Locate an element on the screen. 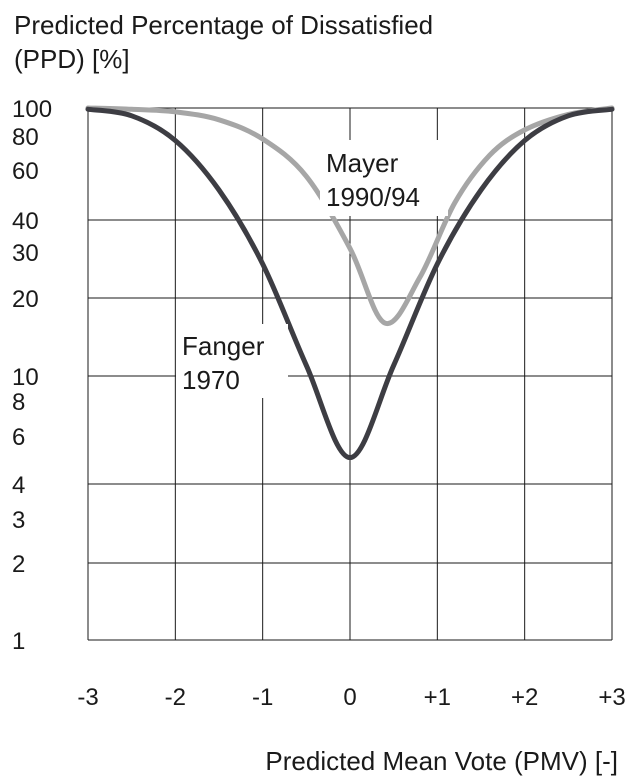 This screenshot has width=630, height=784. x-tick-label: -1 is located at coordinates (262, 697).